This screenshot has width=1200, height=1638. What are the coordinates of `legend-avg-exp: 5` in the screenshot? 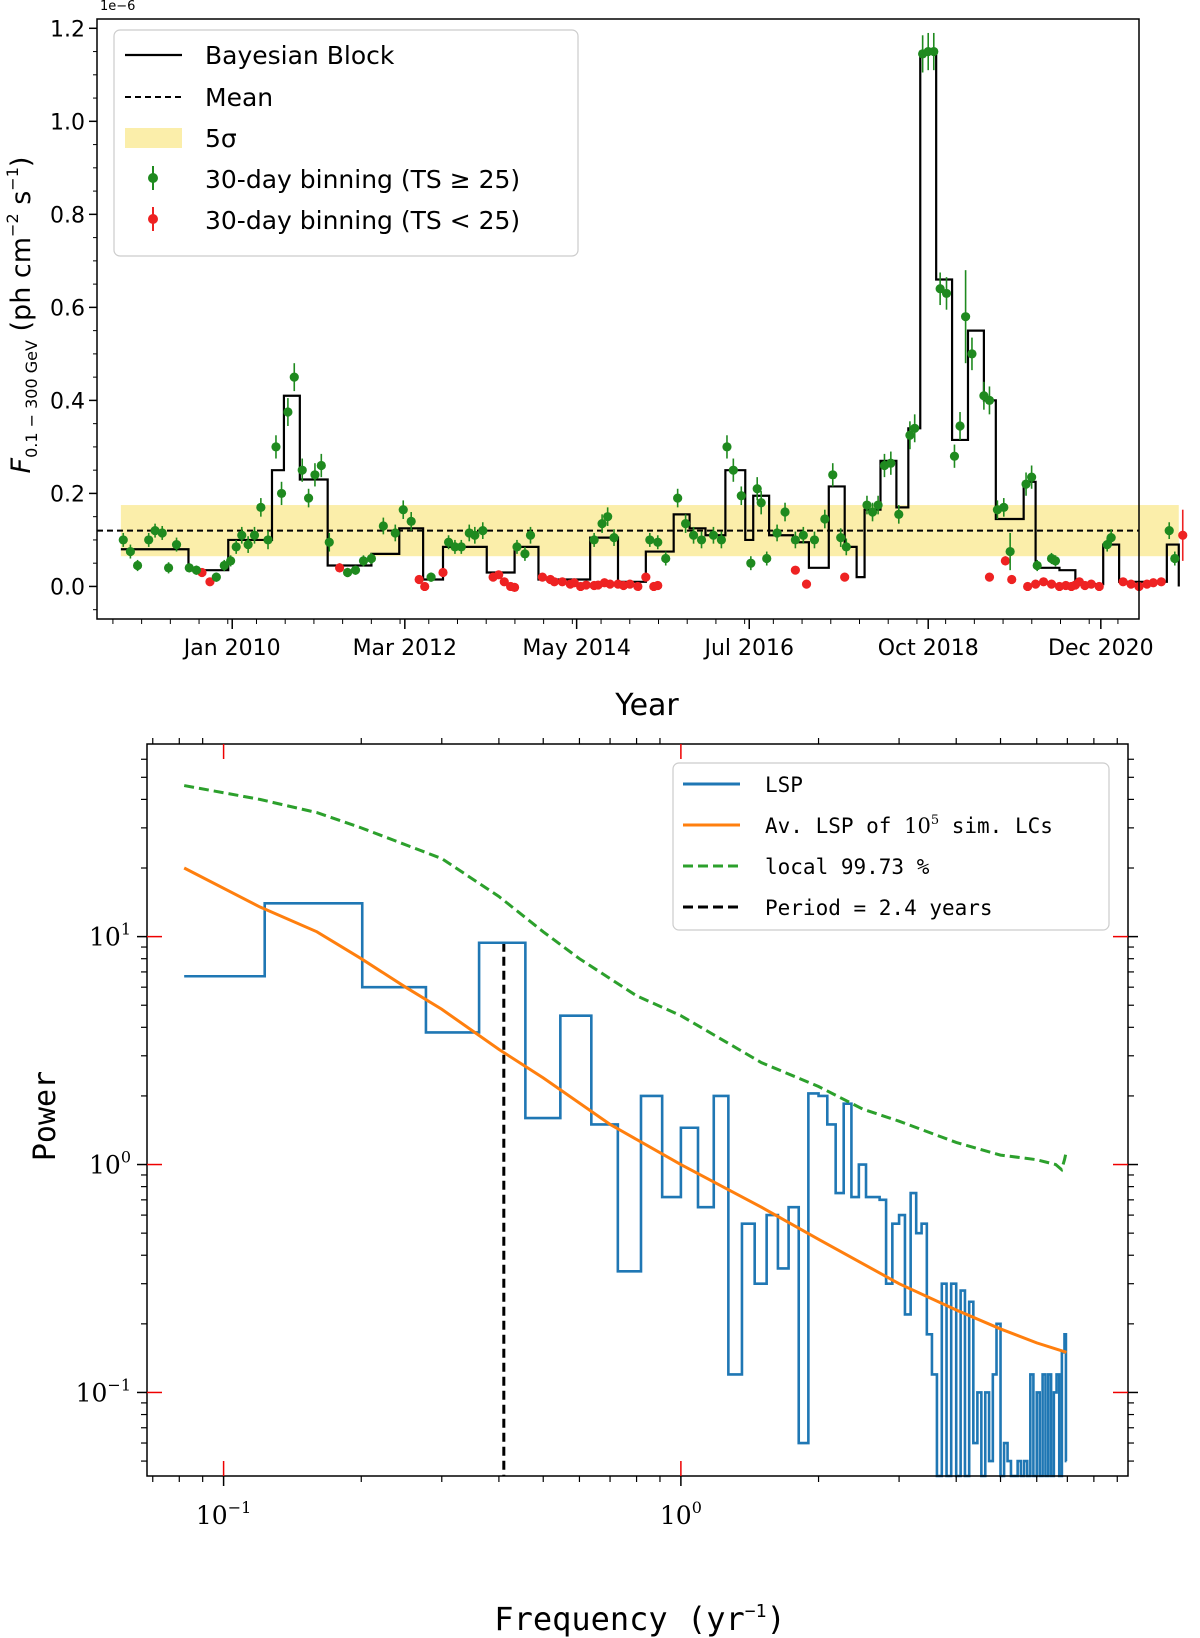 It's located at (935, 820).